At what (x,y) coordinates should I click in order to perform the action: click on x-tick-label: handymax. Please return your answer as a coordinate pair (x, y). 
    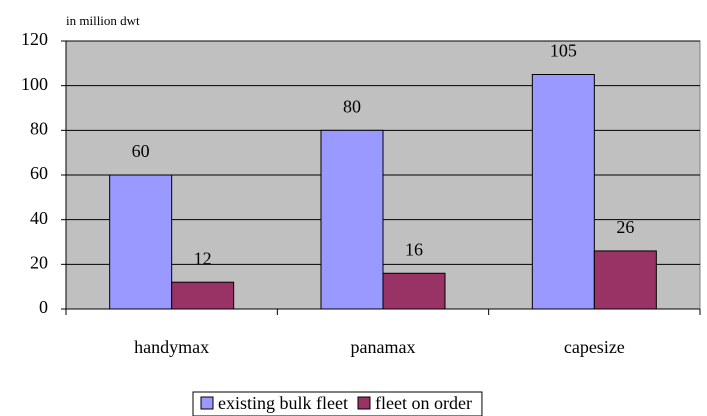
    Looking at the image, I should click on (171, 347).